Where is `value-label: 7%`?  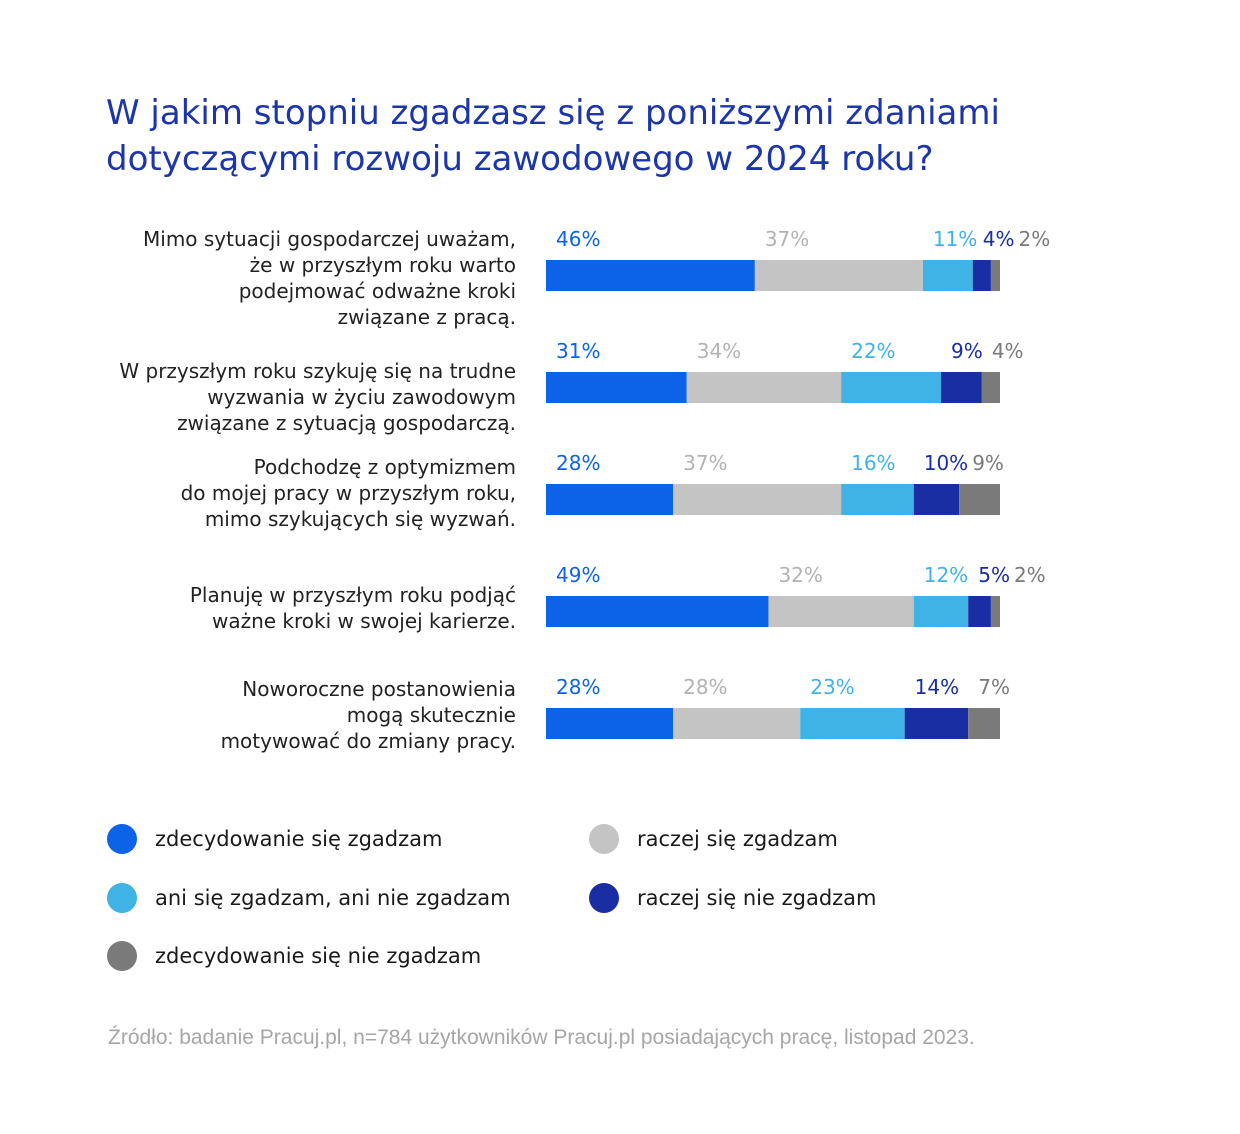 value-label: 7% is located at coordinates (994, 687).